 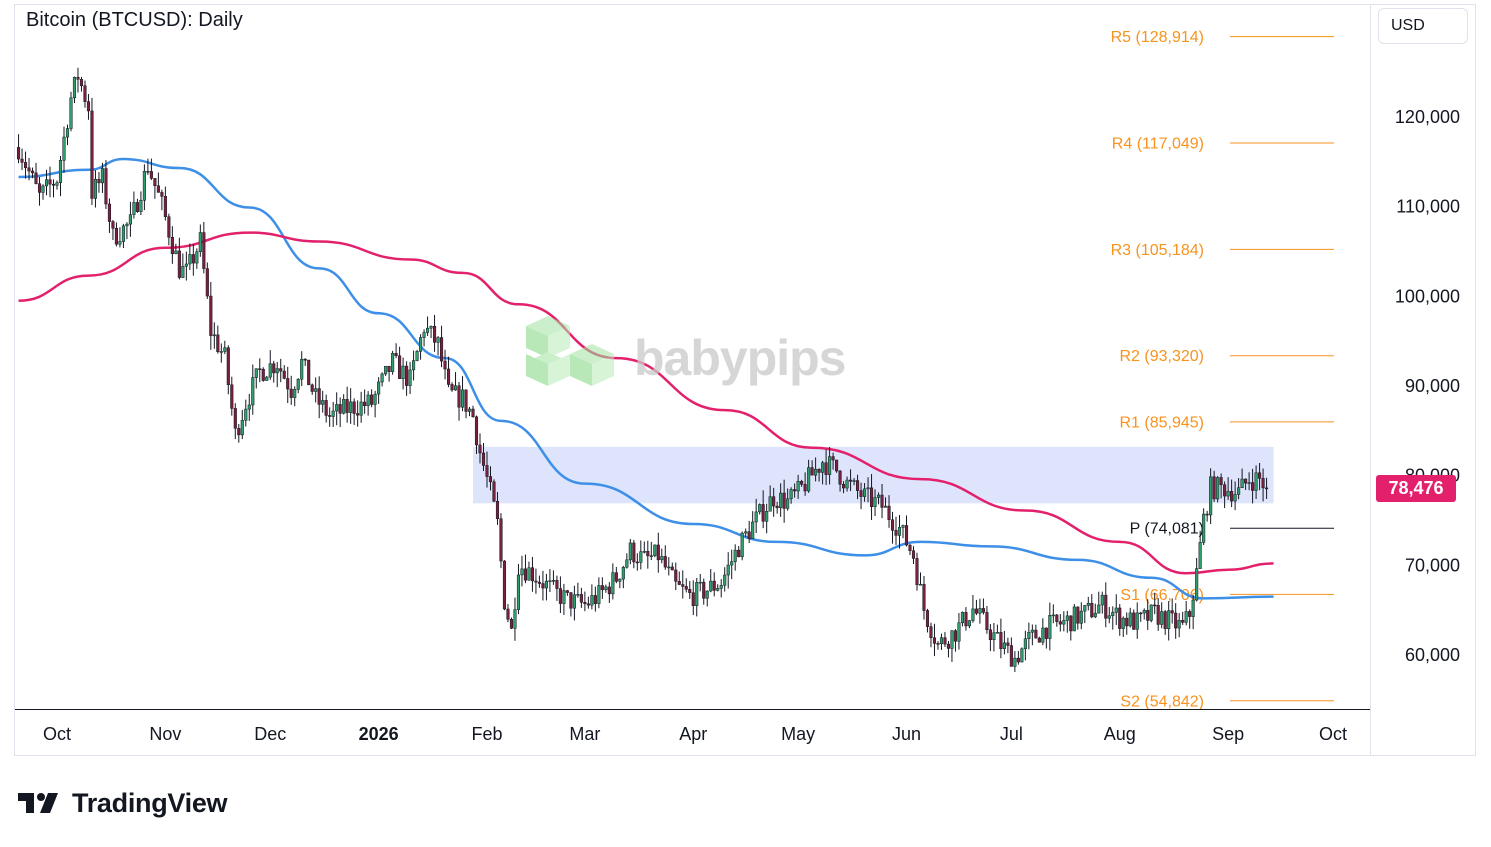 I want to click on currency-selector: USD, so click(x=1423, y=26).